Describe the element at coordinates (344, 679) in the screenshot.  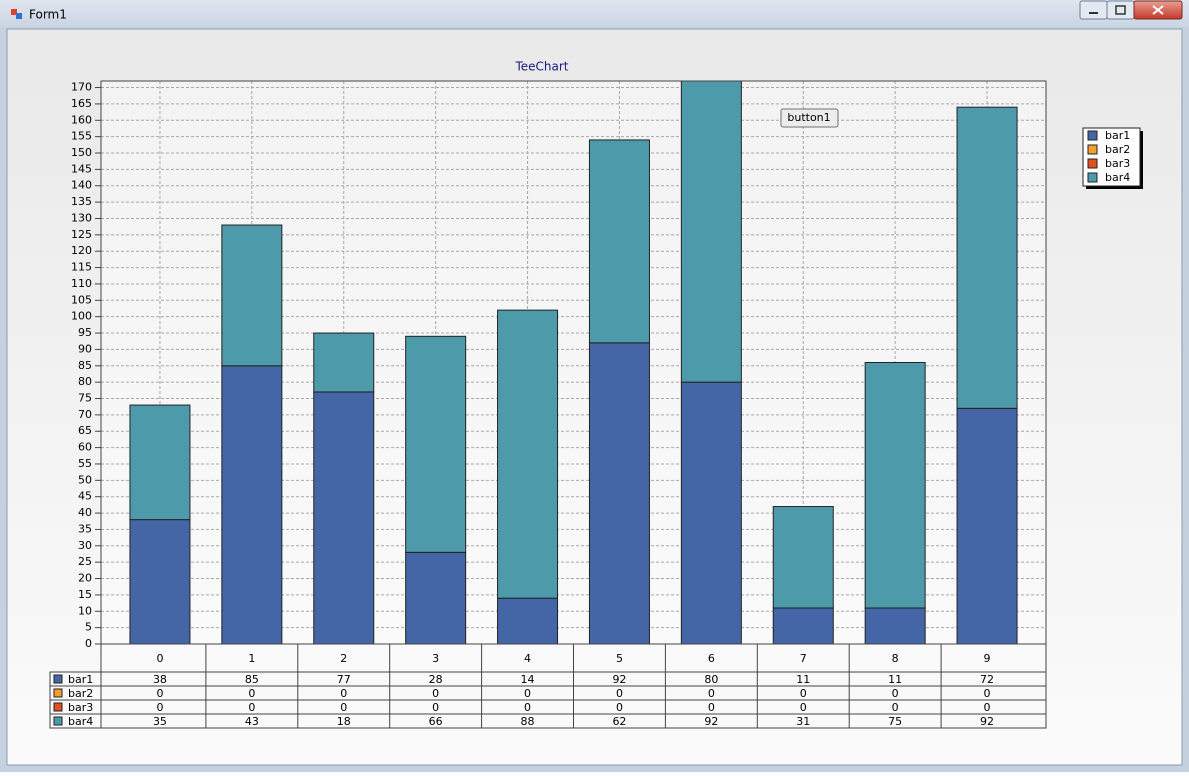
I see `table-cell: 77` at that location.